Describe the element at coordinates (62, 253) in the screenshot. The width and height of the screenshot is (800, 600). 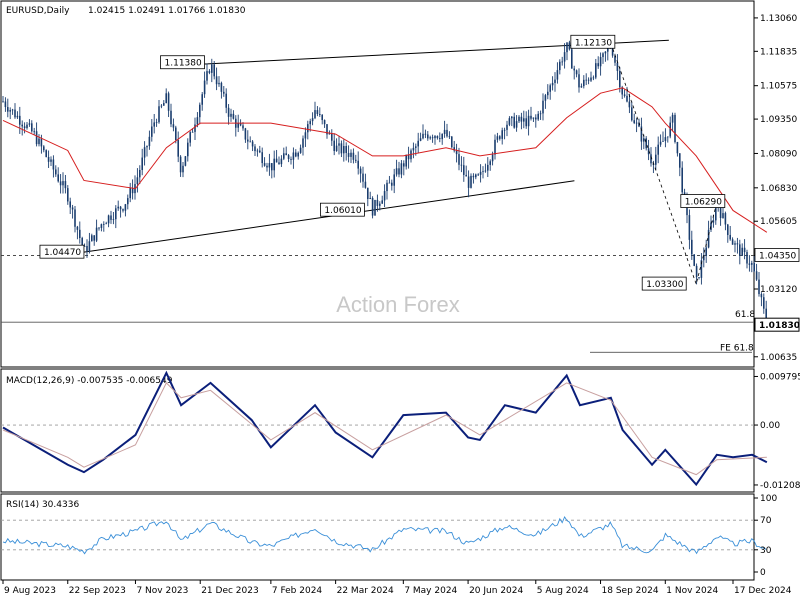
I see `annotation-label: 1.04470` at that location.